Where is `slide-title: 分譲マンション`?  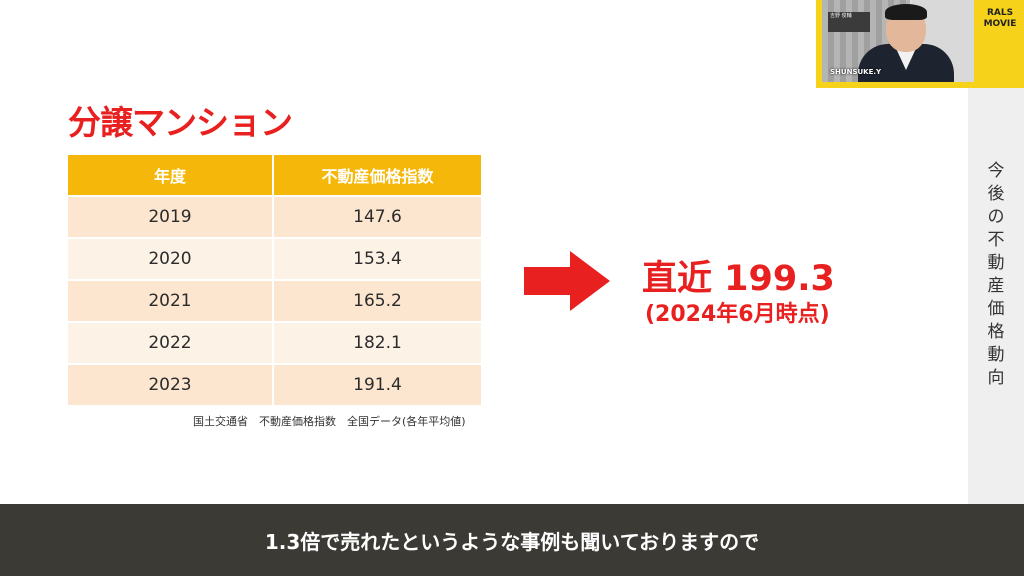 slide-title: 分譲マンション is located at coordinates (180, 122).